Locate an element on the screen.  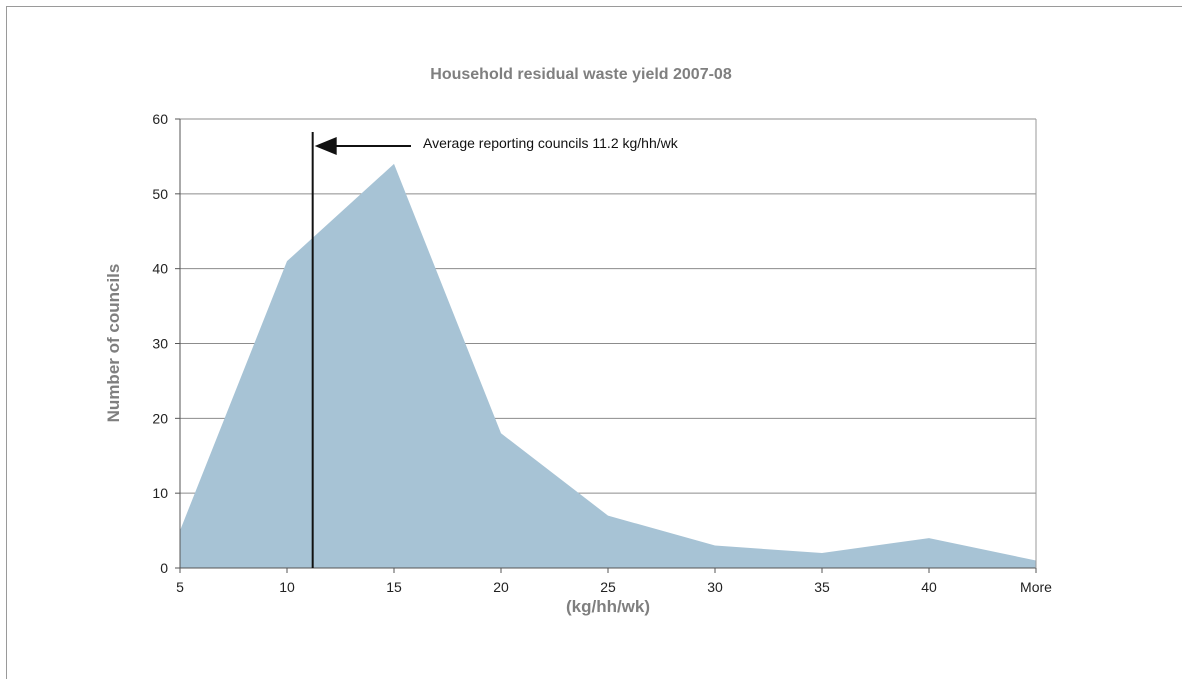
y-tick-label: 50 is located at coordinates (160, 194).